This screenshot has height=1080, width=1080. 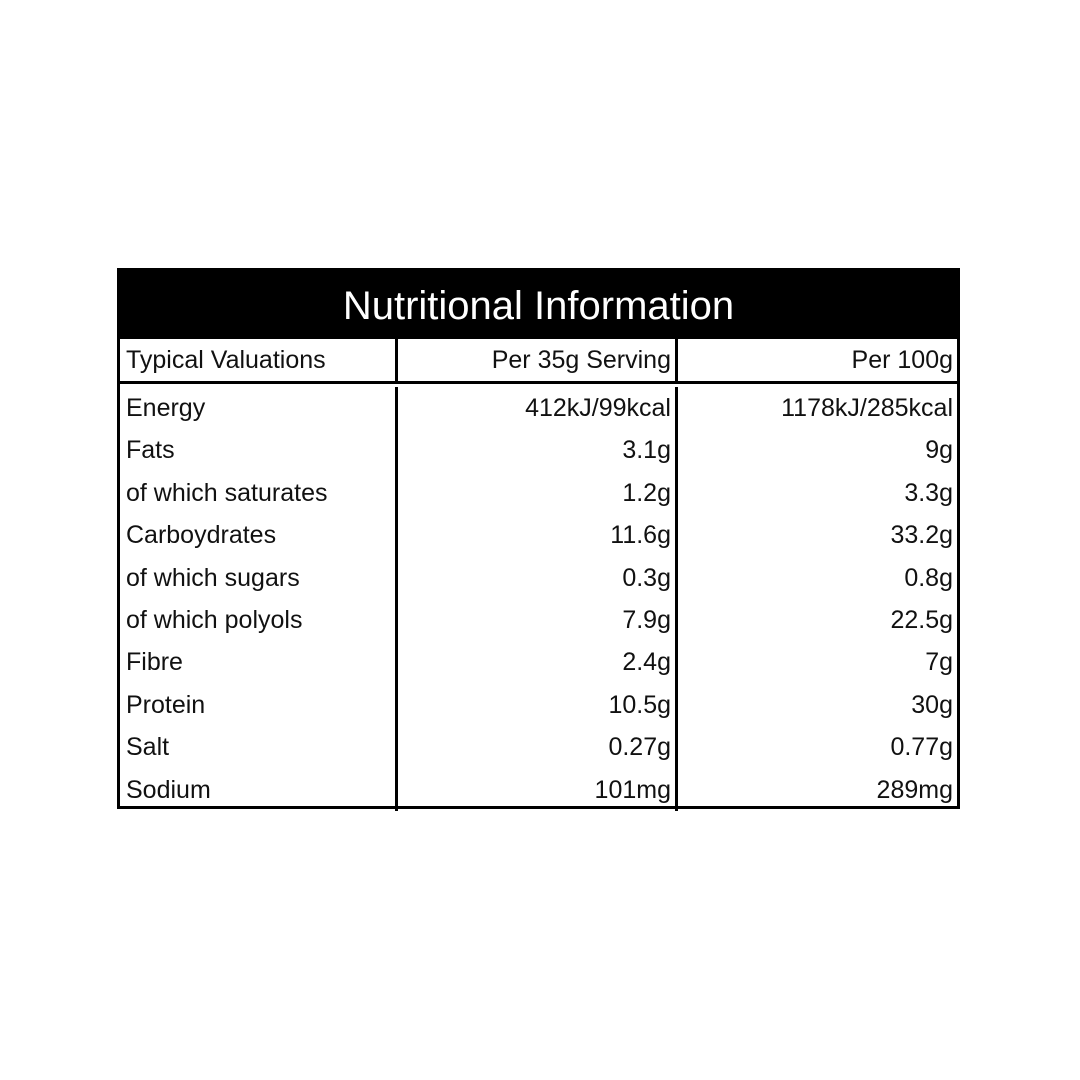 What do you see at coordinates (902, 360) in the screenshot?
I see `header-cell: Per 100g` at bounding box center [902, 360].